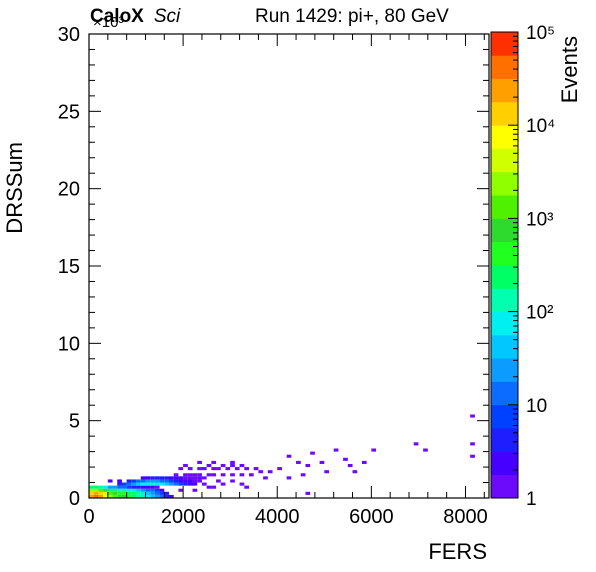 This screenshot has width=596, height=572. What do you see at coordinates (69, 267) in the screenshot?
I see `y-tick-label: 15` at bounding box center [69, 267].